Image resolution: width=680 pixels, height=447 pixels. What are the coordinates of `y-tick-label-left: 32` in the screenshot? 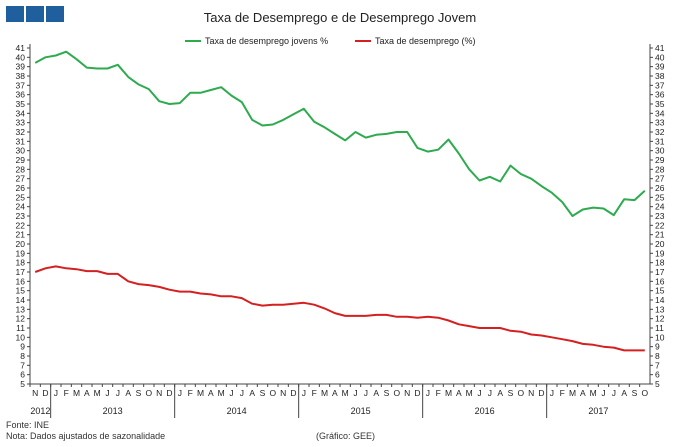 It's located at (21, 132).